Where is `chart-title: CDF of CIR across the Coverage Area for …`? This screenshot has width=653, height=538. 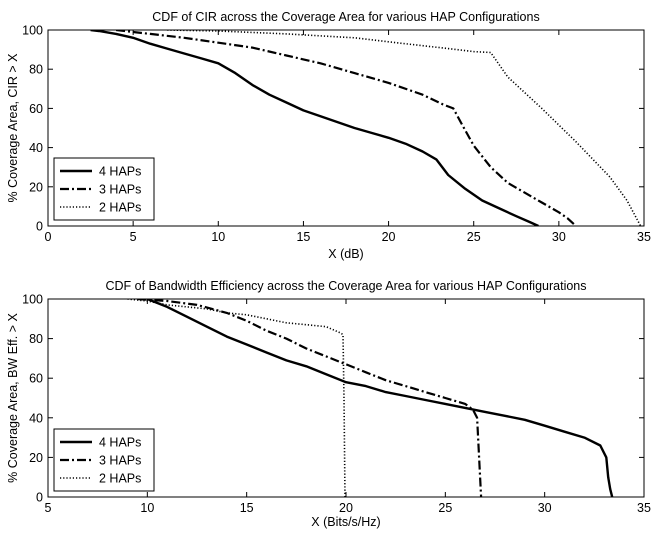 chart-title: CDF of CIR across the Coverage Area for … is located at coordinates (345, 17).